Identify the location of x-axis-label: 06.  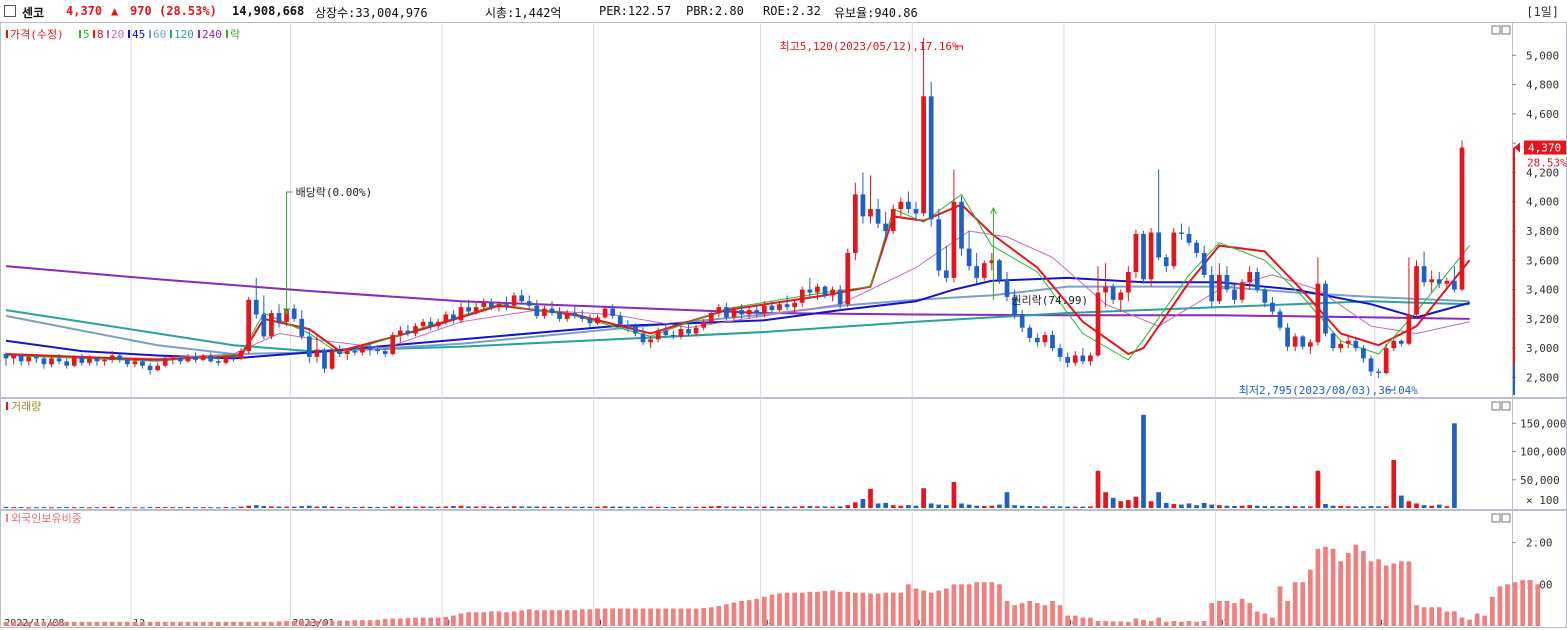
(1072, 623).